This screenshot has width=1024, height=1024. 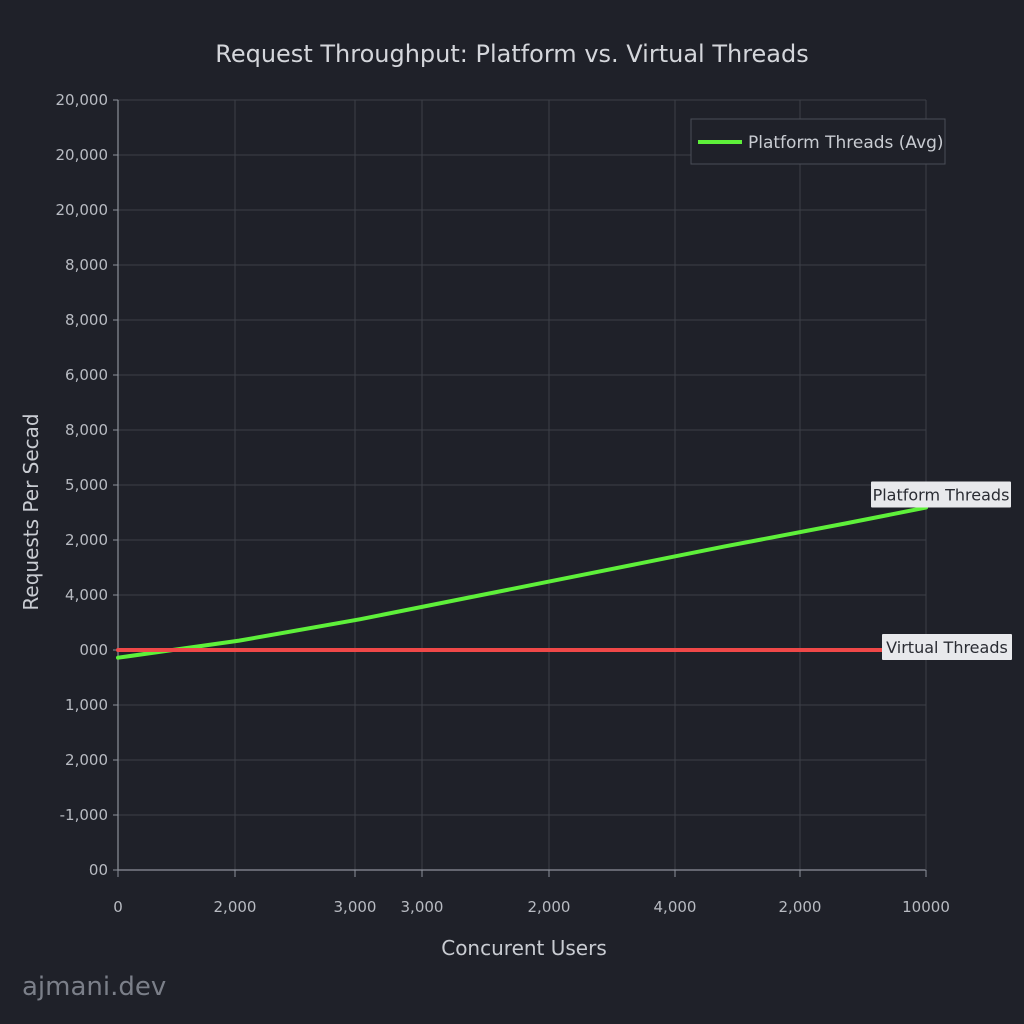 I want to click on end-label-virtual-threads: Virtual Threads, so click(x=947, y=647).